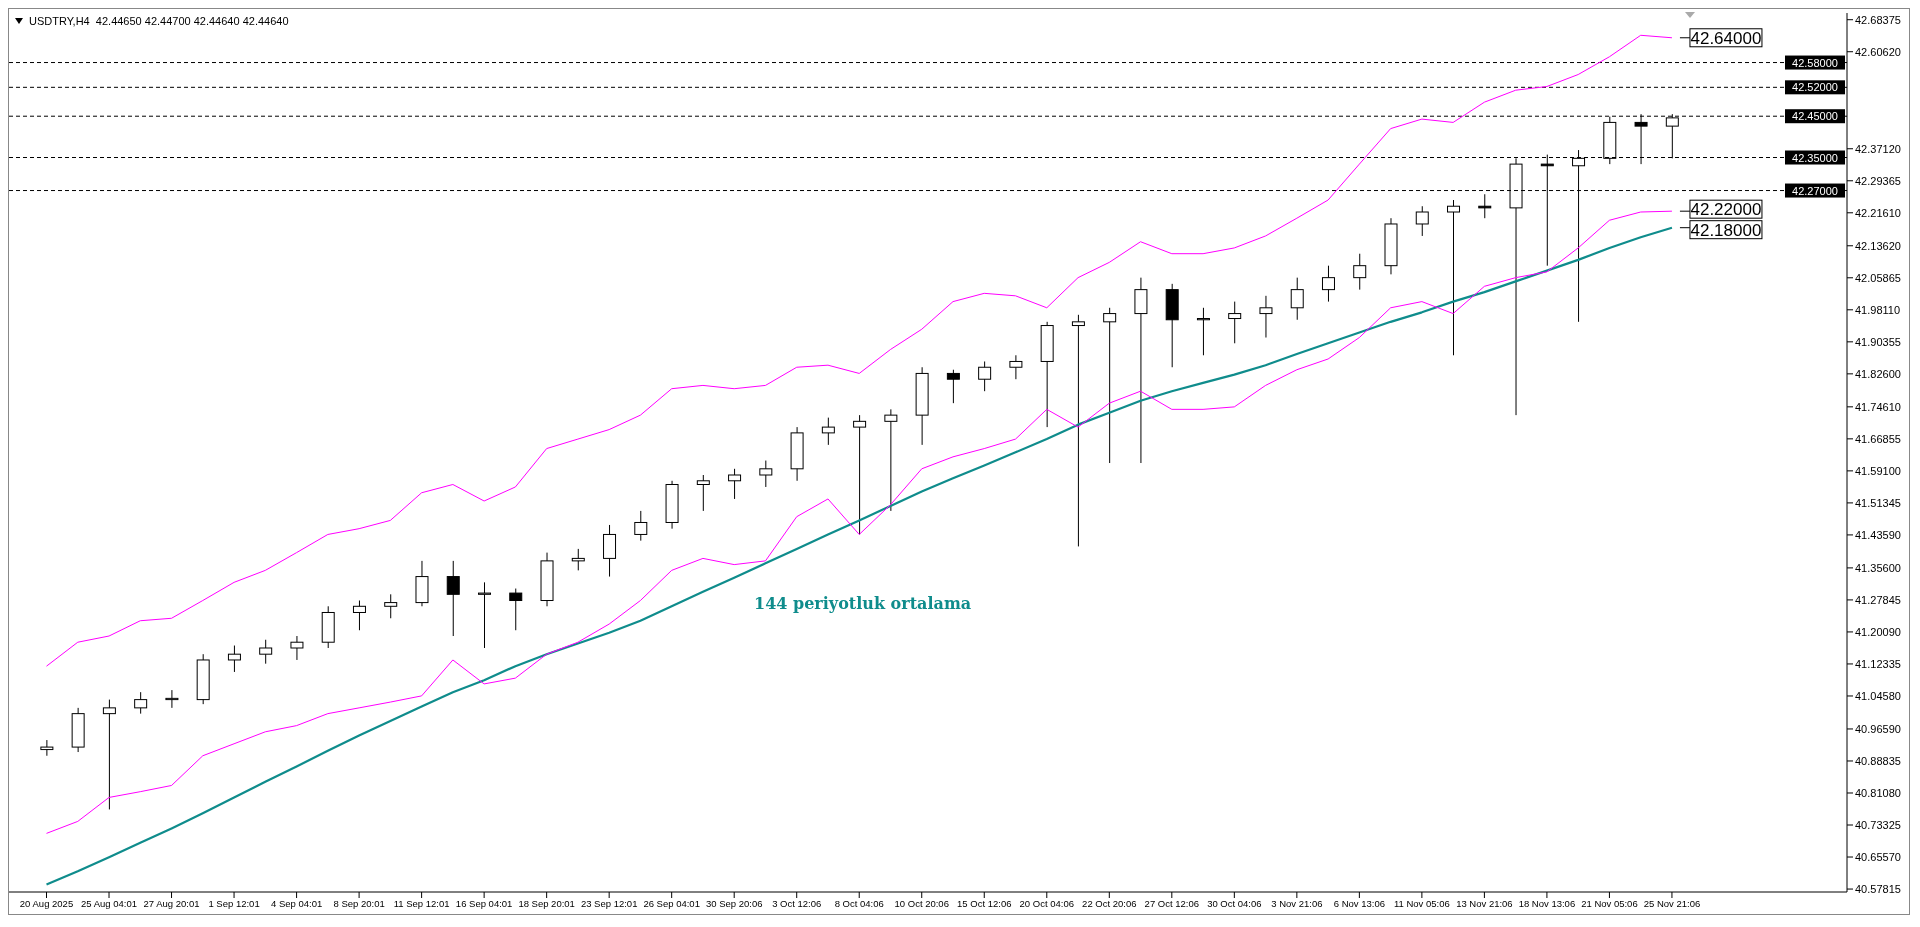 Image resolution: width=1920 pixels, height=927 pixels. What do you see at coordinates (1815, 87) in the screenshot?
I see `ref-line-label: 42.52000` at bounding box center [1815, 87].